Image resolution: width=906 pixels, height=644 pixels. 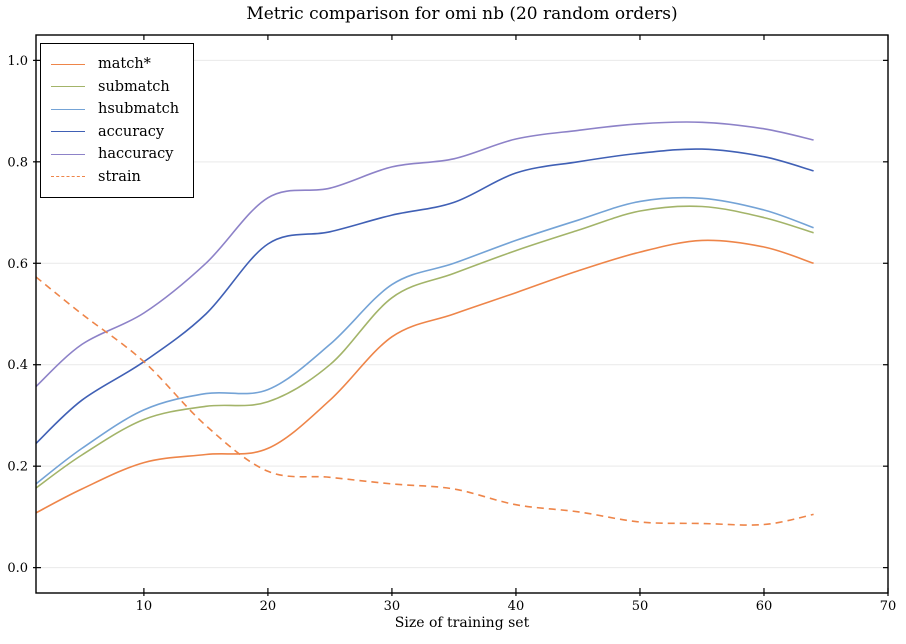 I want to click on y-tick-label: 0.2, so click(x=17, y=467).